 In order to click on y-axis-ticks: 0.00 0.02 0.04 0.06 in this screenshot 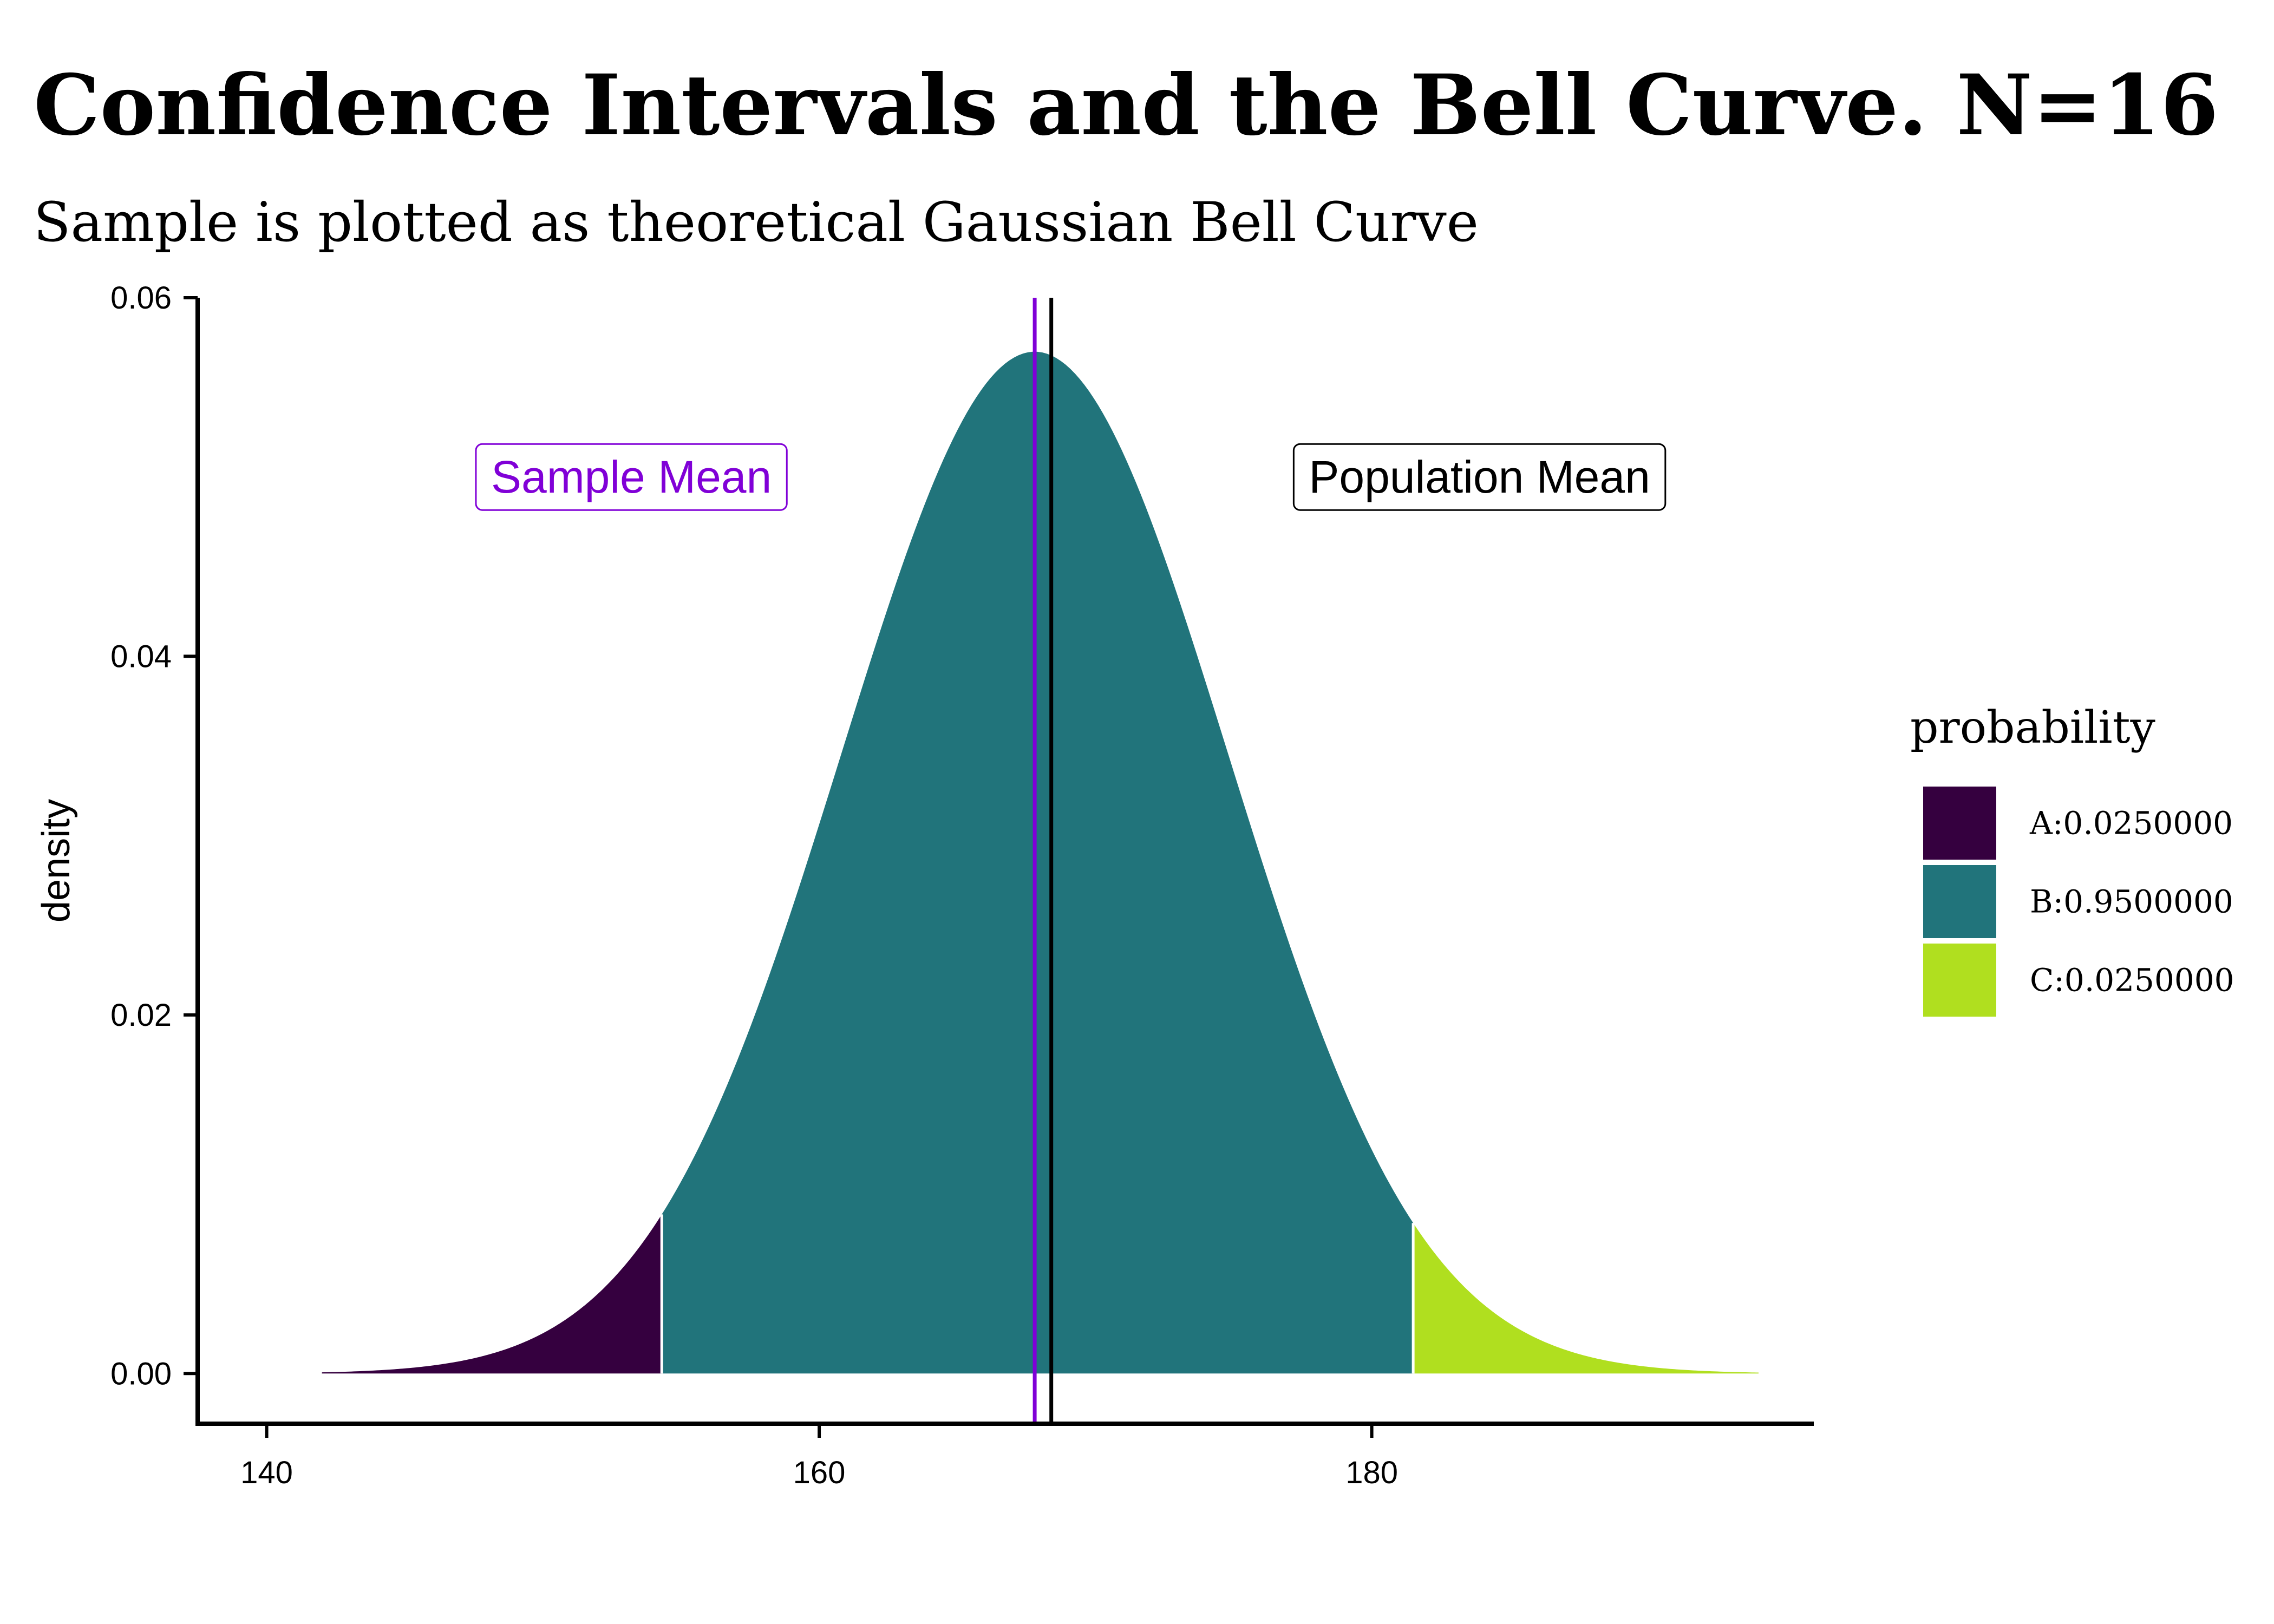, I will do `click(154, 835)`.